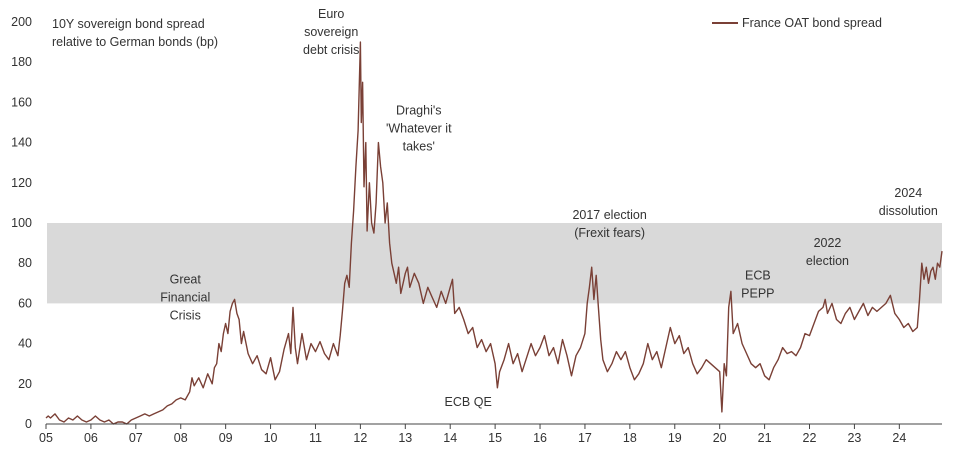  What do you see at coordinates (495, 438) in the screenshot?
I see `x-tick-label: 15` at bounding box center [495, 438].